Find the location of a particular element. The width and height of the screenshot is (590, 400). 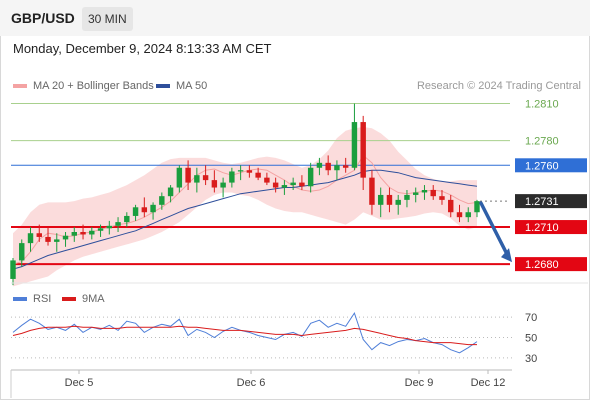

legend-label-rsi: RSI is located at coordinates (42, 299).